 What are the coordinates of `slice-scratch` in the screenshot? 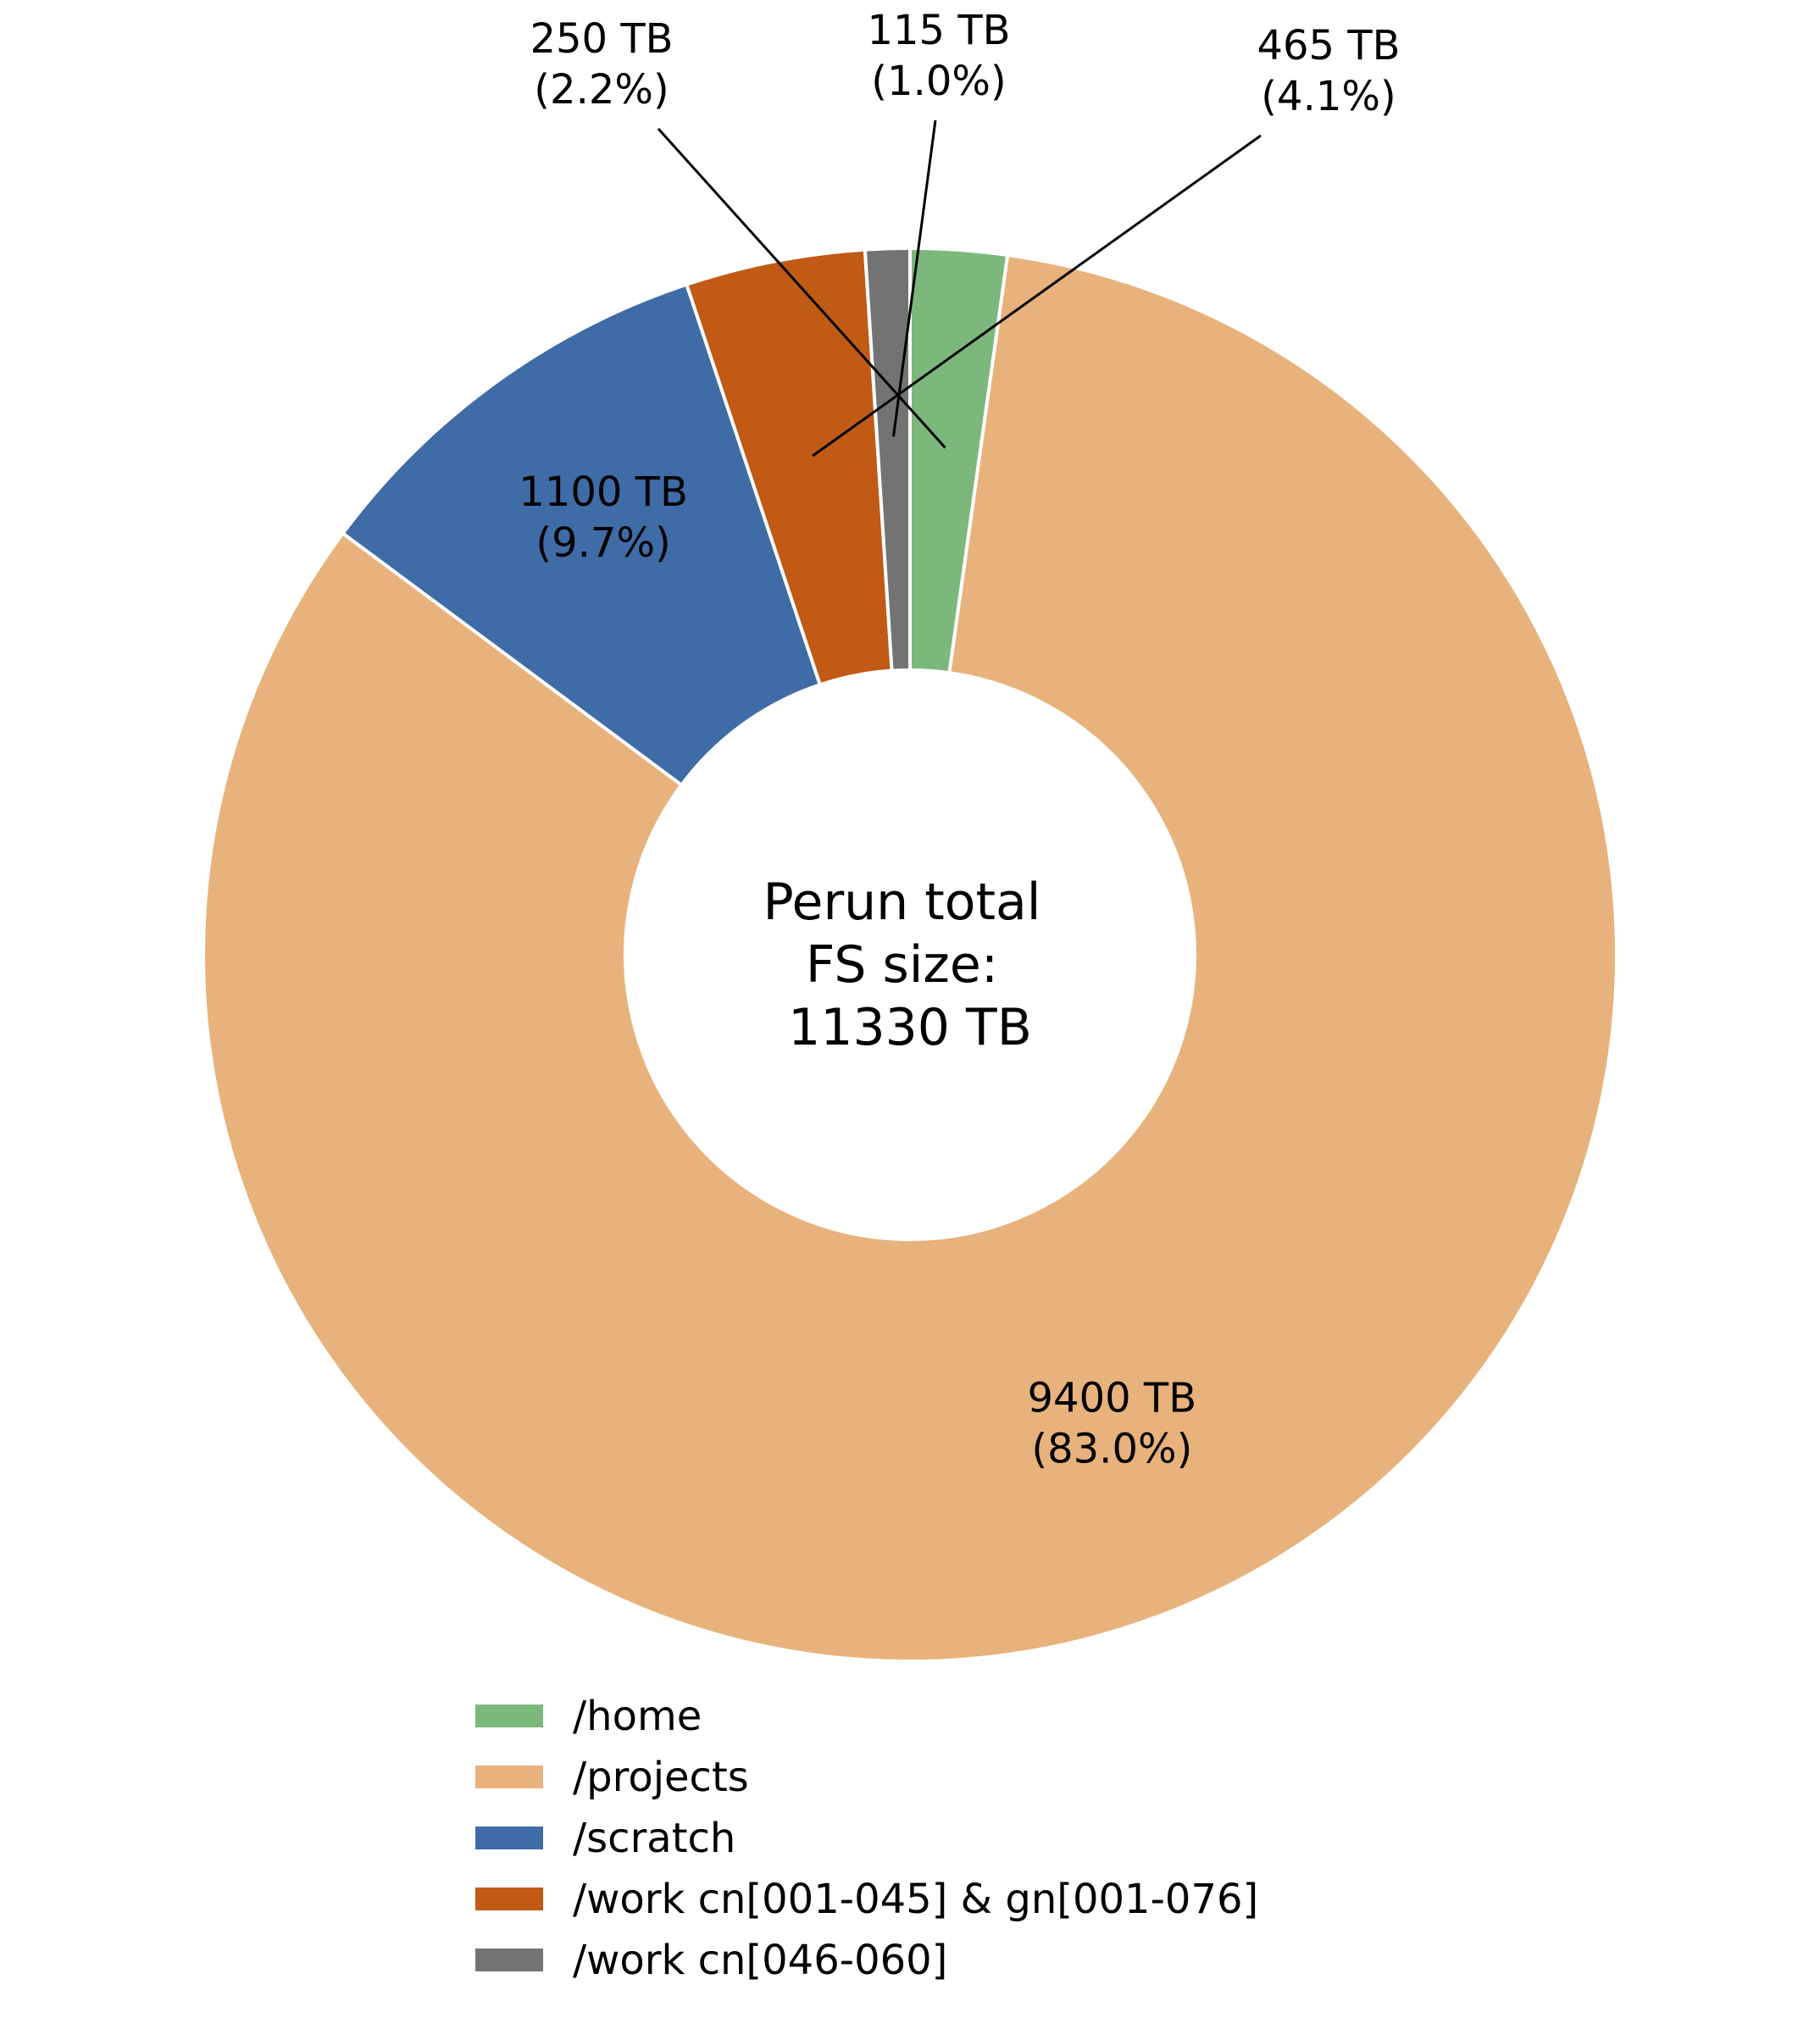 It's located at (581, 534).